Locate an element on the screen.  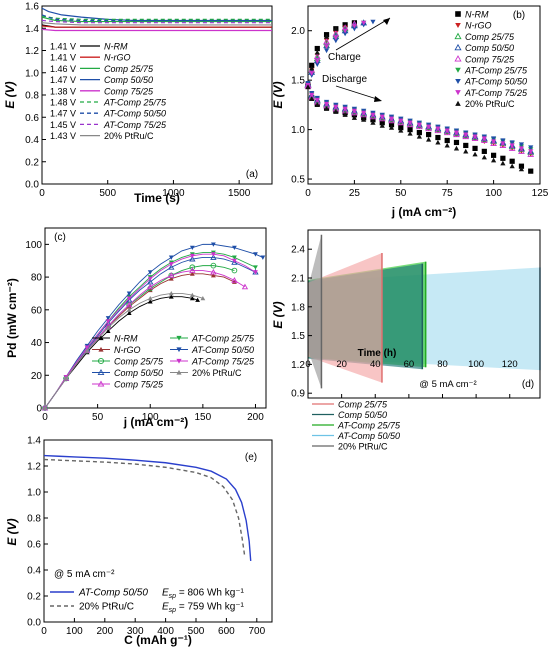
panel-label: (d) is located at coordinates (528, 384).